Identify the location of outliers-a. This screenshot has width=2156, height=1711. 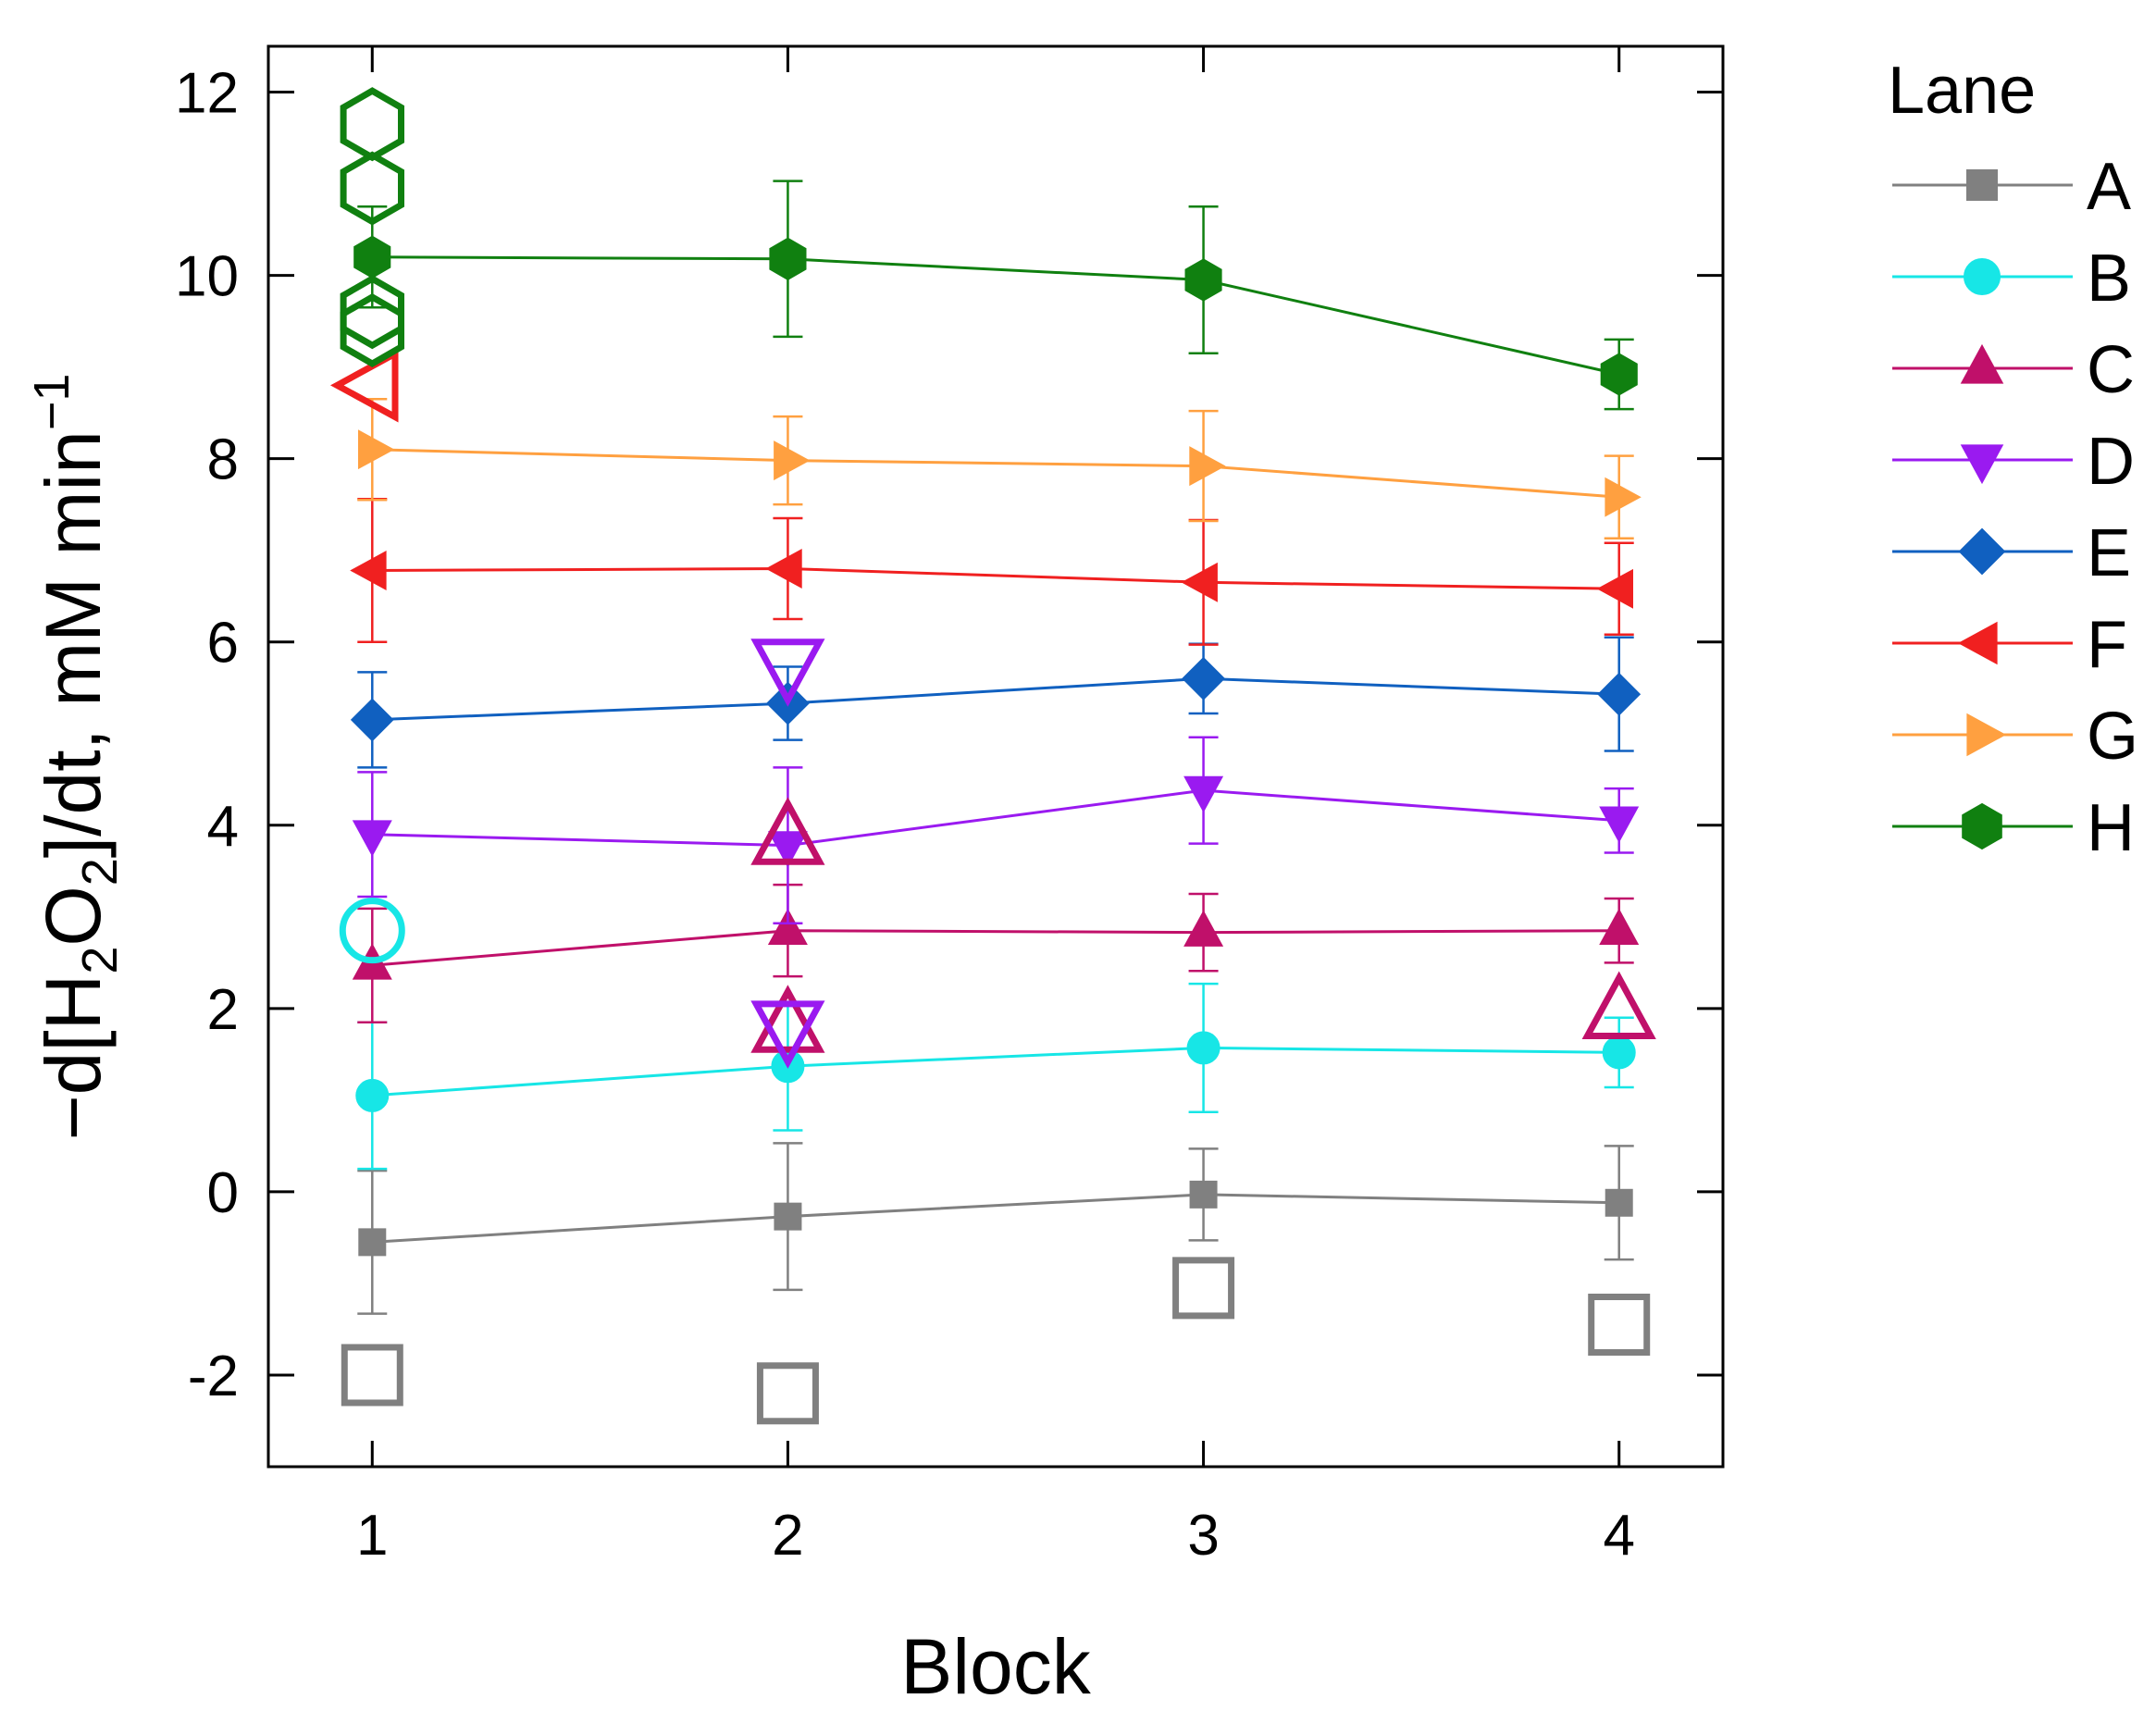
(996, 1341).